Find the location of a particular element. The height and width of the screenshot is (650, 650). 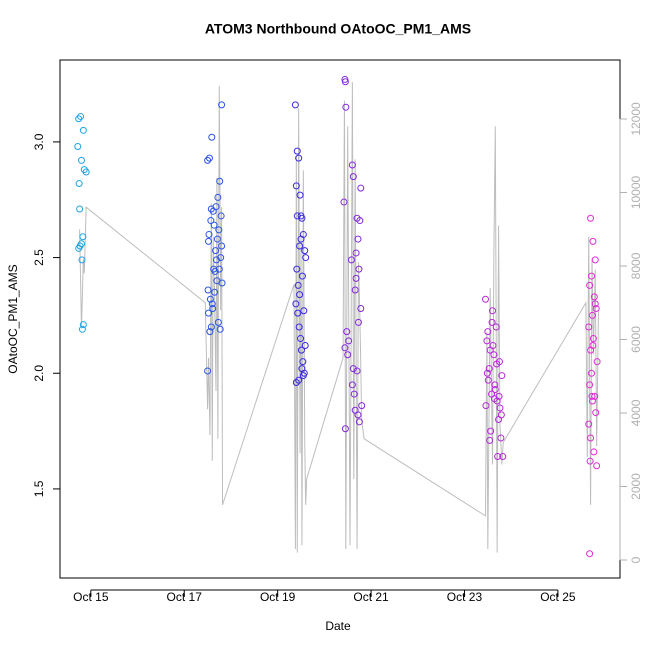

x-tick-label: Oct 25 is located at coordinates (558, 597).